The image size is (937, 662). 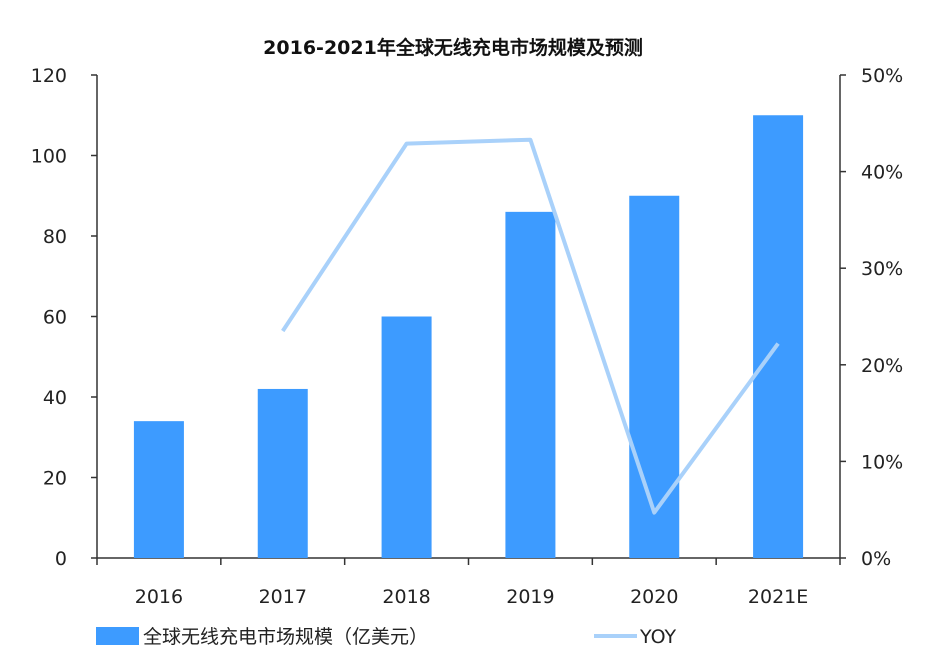 What do you see at coordinates (55, 479) in the screenshot?
I see `left-axis-tick-label: 20` at bounding box center [55, 479].